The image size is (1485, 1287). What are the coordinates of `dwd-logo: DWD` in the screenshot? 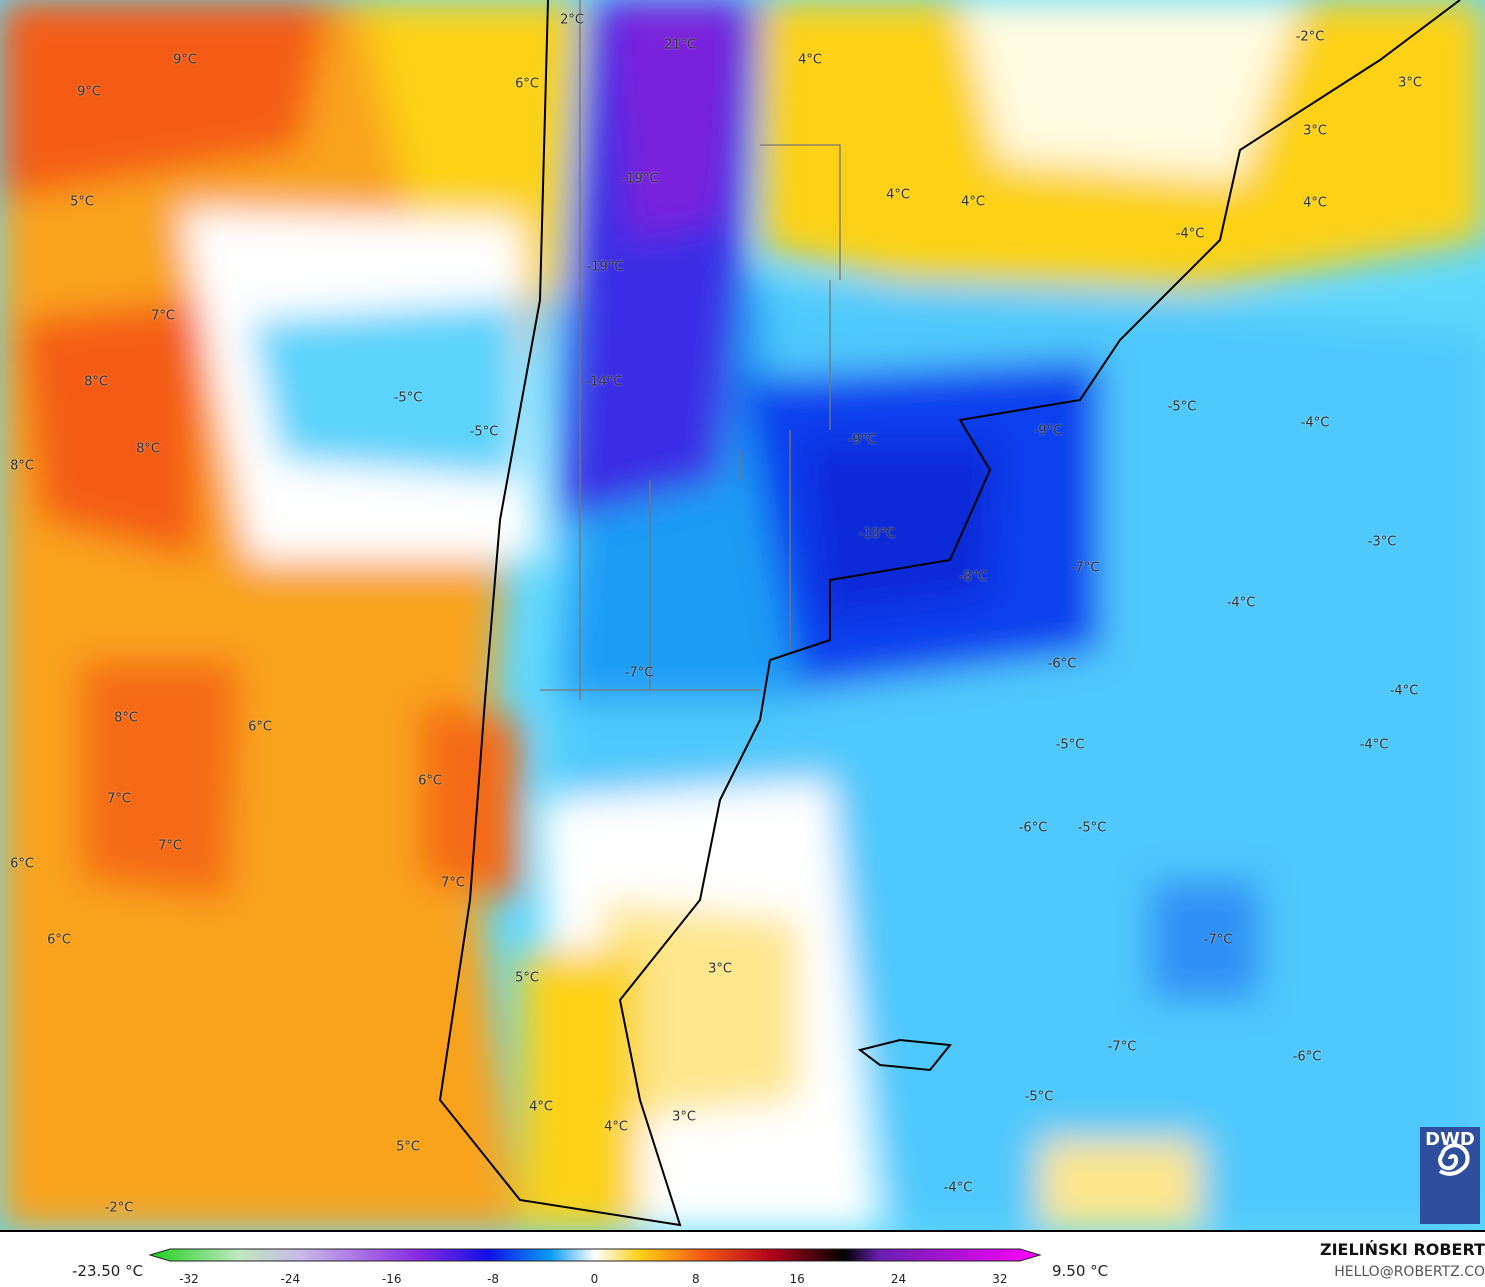 It's located at (1450, 1175).